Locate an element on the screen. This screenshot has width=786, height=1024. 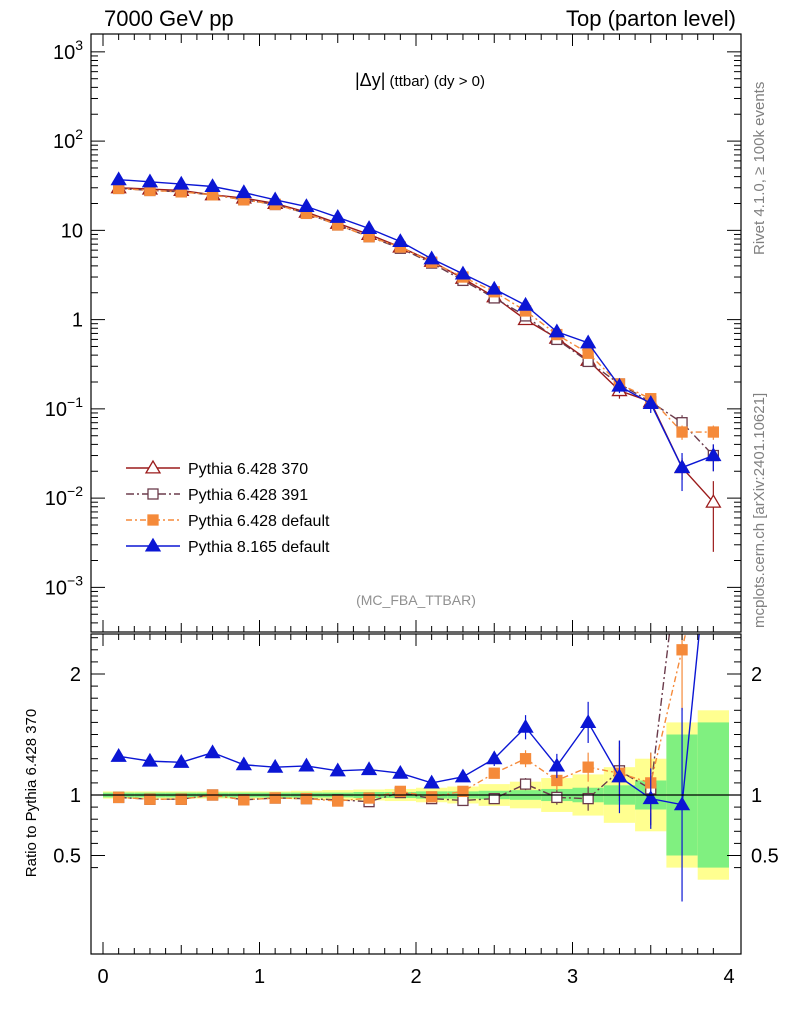
legend-label: Pythia 8.165 default is located at coordinates (259, 547).